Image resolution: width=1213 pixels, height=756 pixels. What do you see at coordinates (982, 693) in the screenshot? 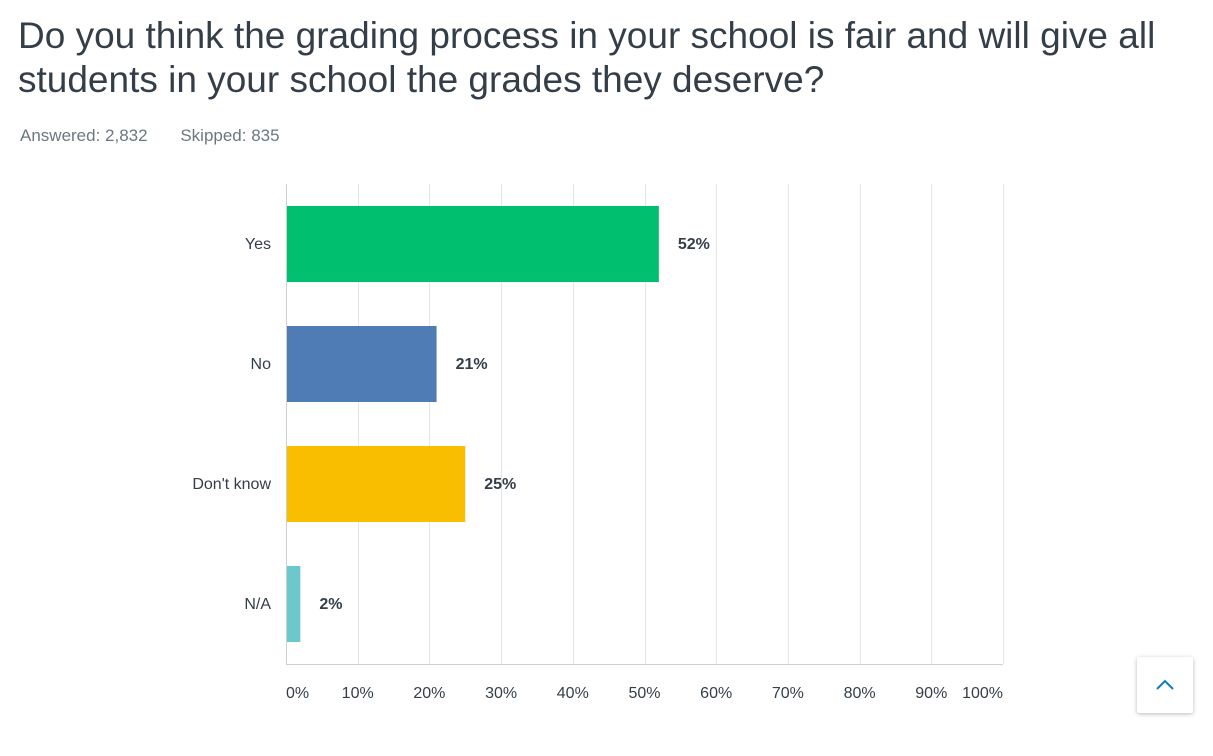
I see `x-tick-label: 100%` at bounding box center [982, 693].